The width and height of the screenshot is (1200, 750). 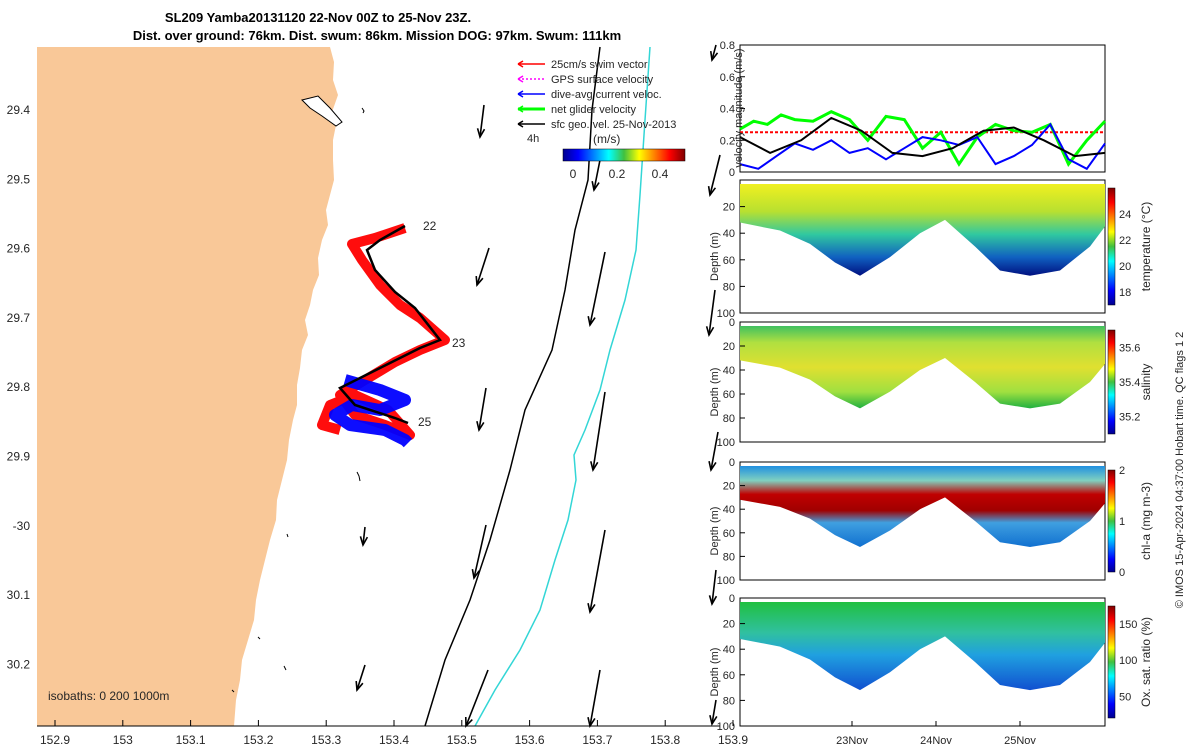 What do you see at coordinates (1122, 522) in the screenshot?
I see `colorbar-tick-label: 1` at bounding box center [1122, 522].